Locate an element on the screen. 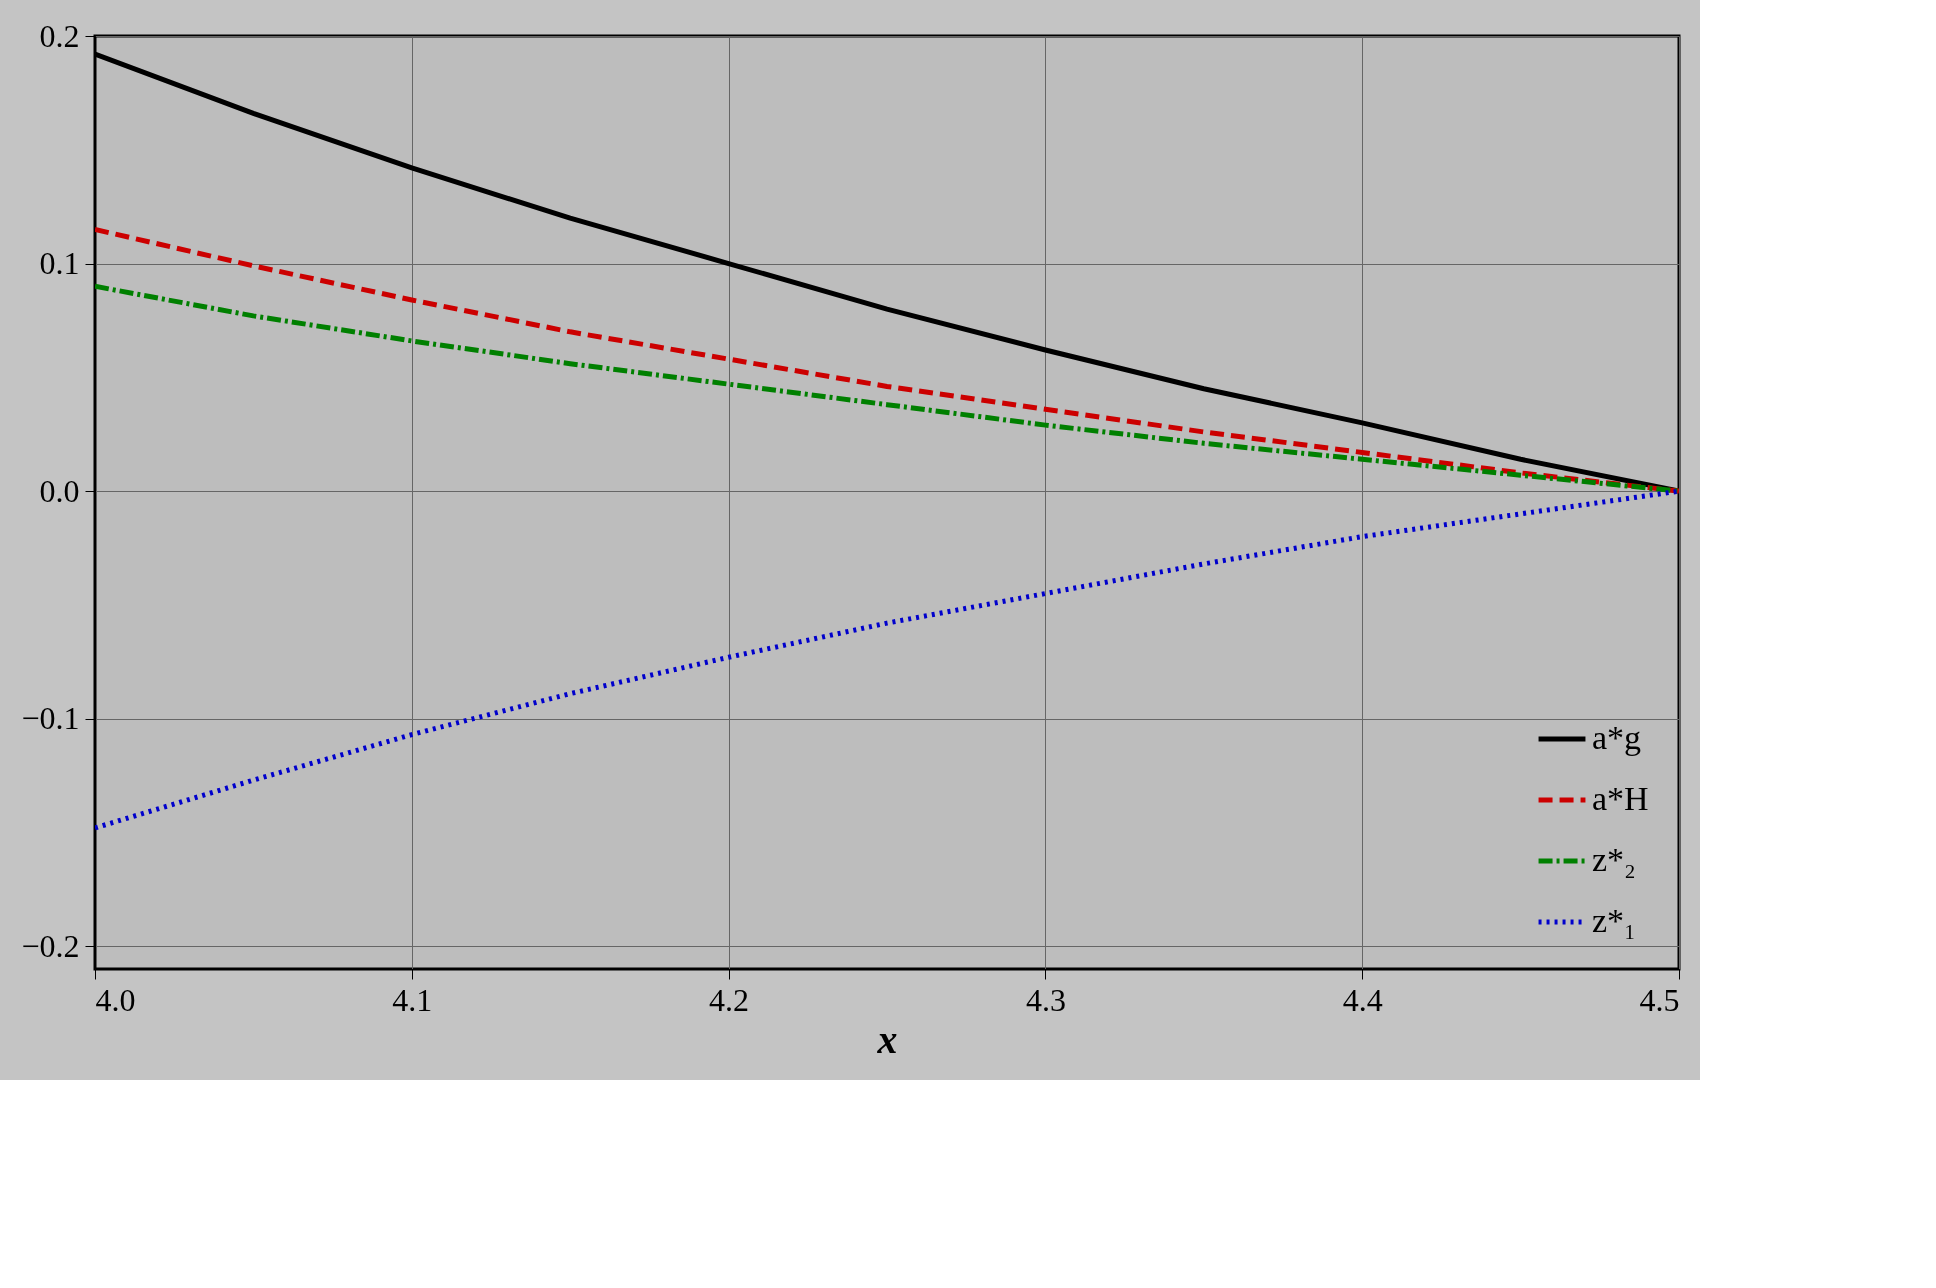 This screenshot has height=1288, width=1936. x-tick-label: 4.5 is located at coordinates (1659, 999).